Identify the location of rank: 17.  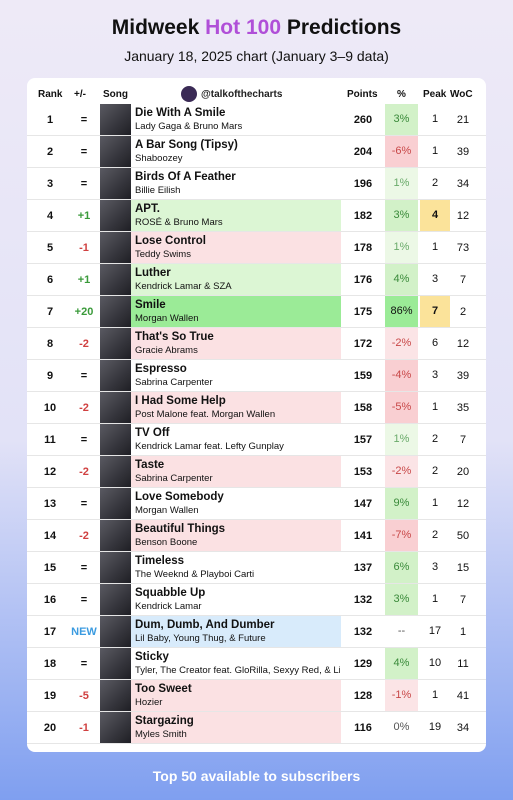
(50, 632).